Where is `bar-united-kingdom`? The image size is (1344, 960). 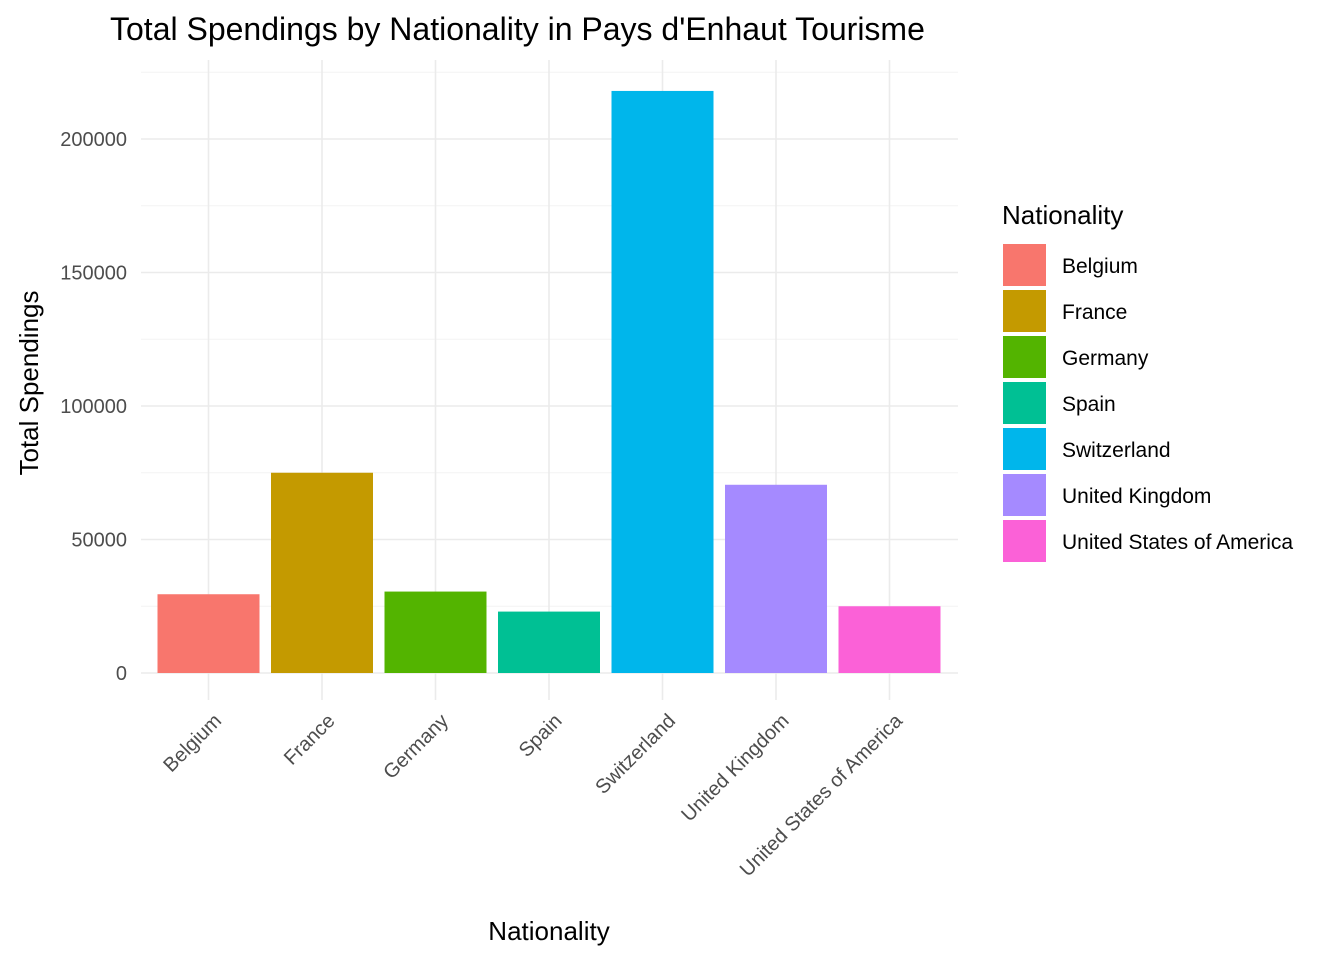 bar-united-kingdom is located at coordinates (776, 578).